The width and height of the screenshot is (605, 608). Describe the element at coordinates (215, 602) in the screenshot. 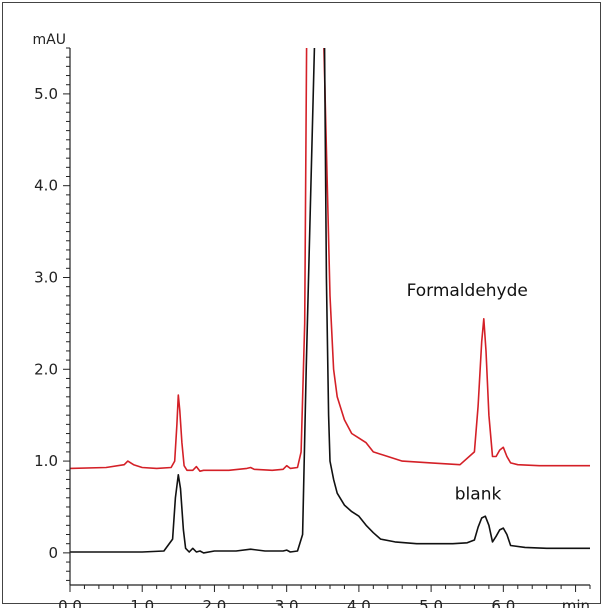

I see `x-tick-label: 2.0` at that location.